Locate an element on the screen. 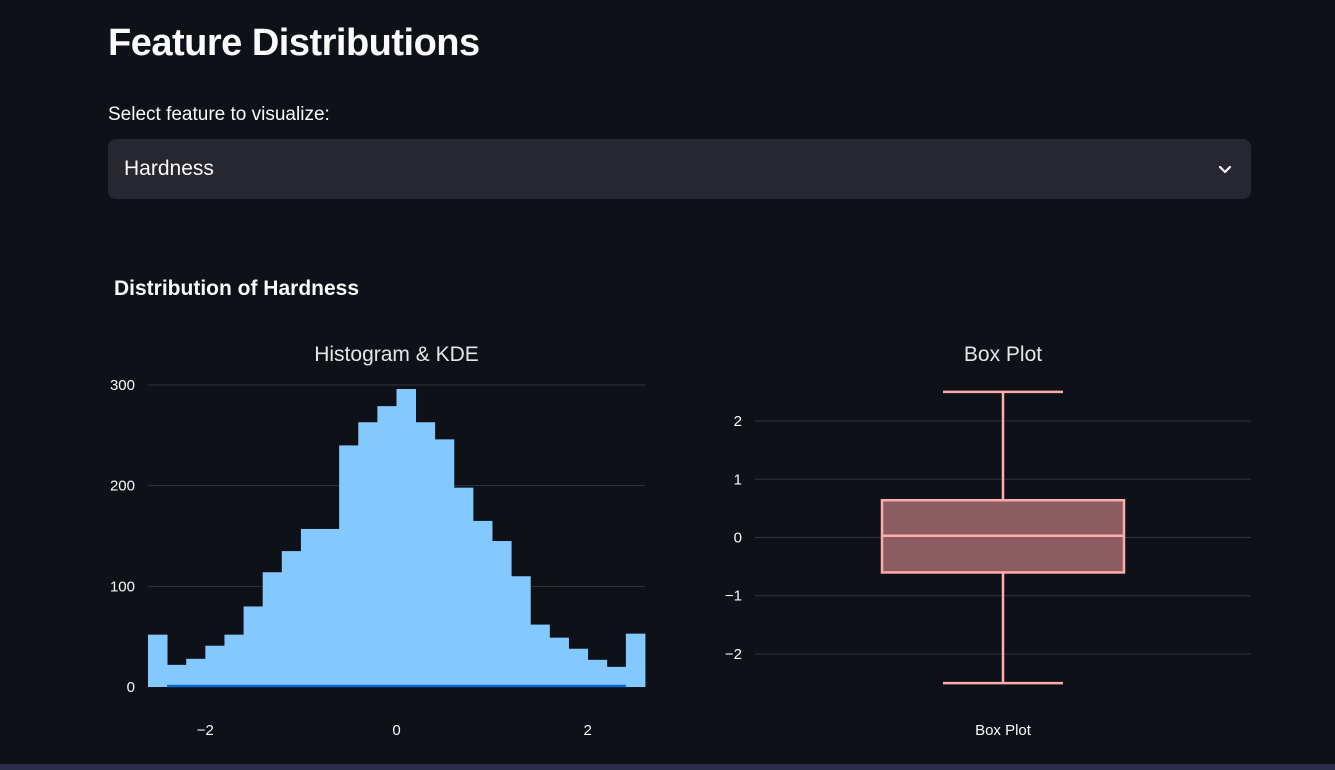 This screenshot has width=1335, height=770. histogram-title: Histogram & KDE is located at coordinates (396, 354).